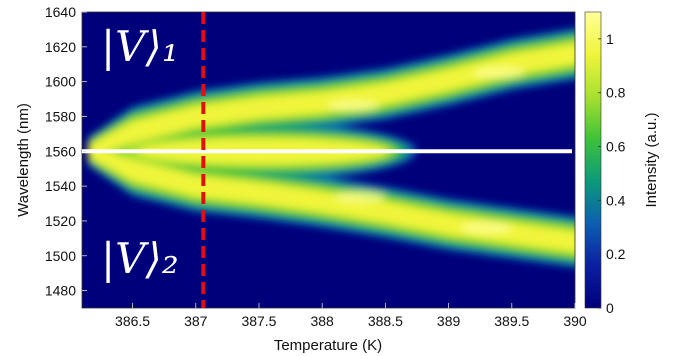  I want to click on x-tick-label: 387.5, so click(258, 321).